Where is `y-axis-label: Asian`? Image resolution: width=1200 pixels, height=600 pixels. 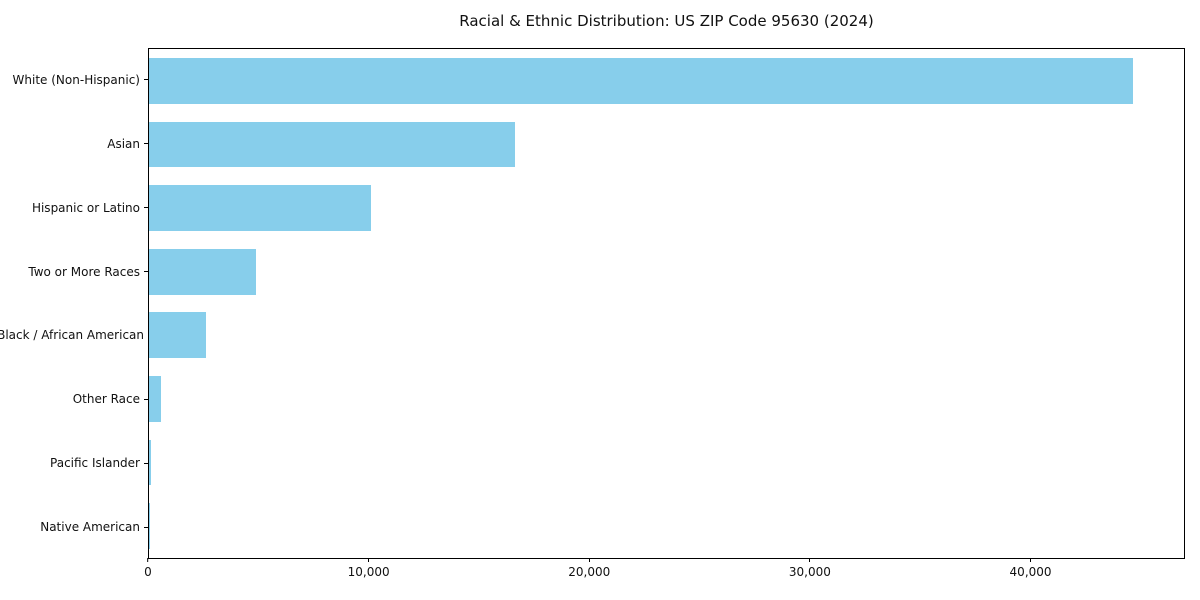 y-axis-label: Asian is located at coordinates (123, 143).